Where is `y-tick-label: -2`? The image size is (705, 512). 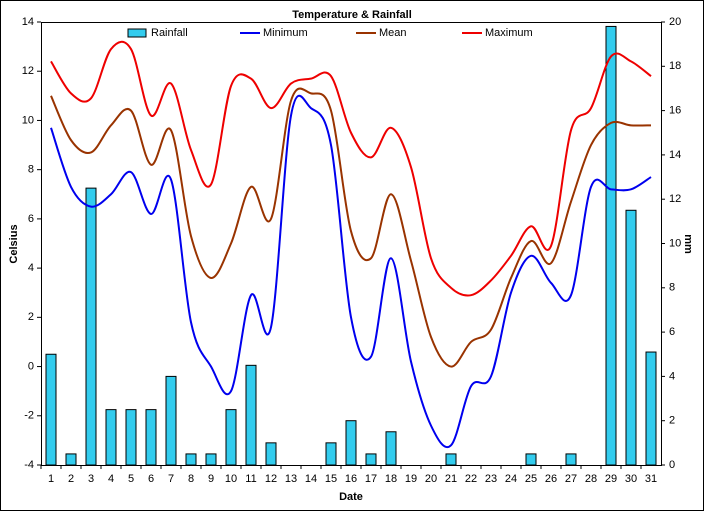
y-tick-label: -2 is located at coordinates (29, 416).